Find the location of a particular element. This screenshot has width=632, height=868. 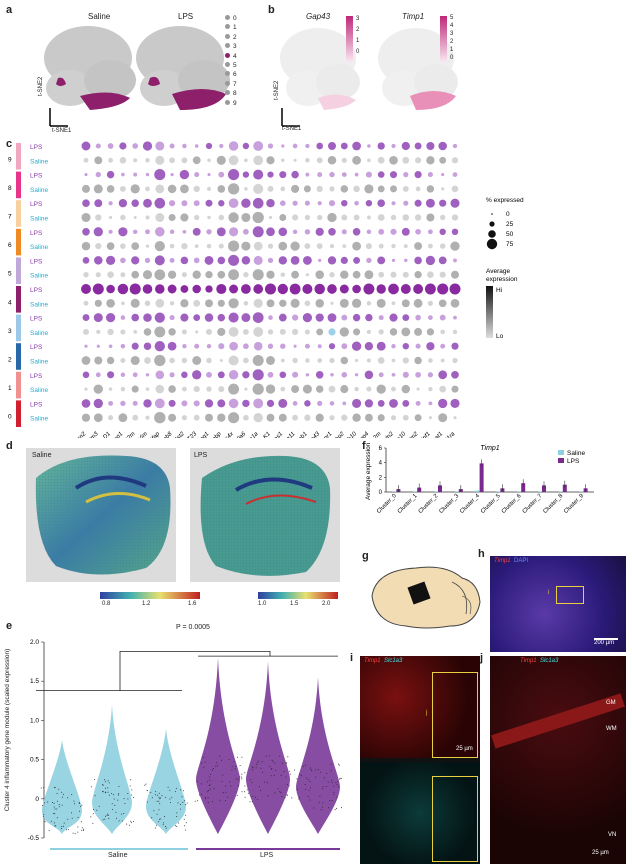

panel-label-c: c is located at coordinates (9, 144).